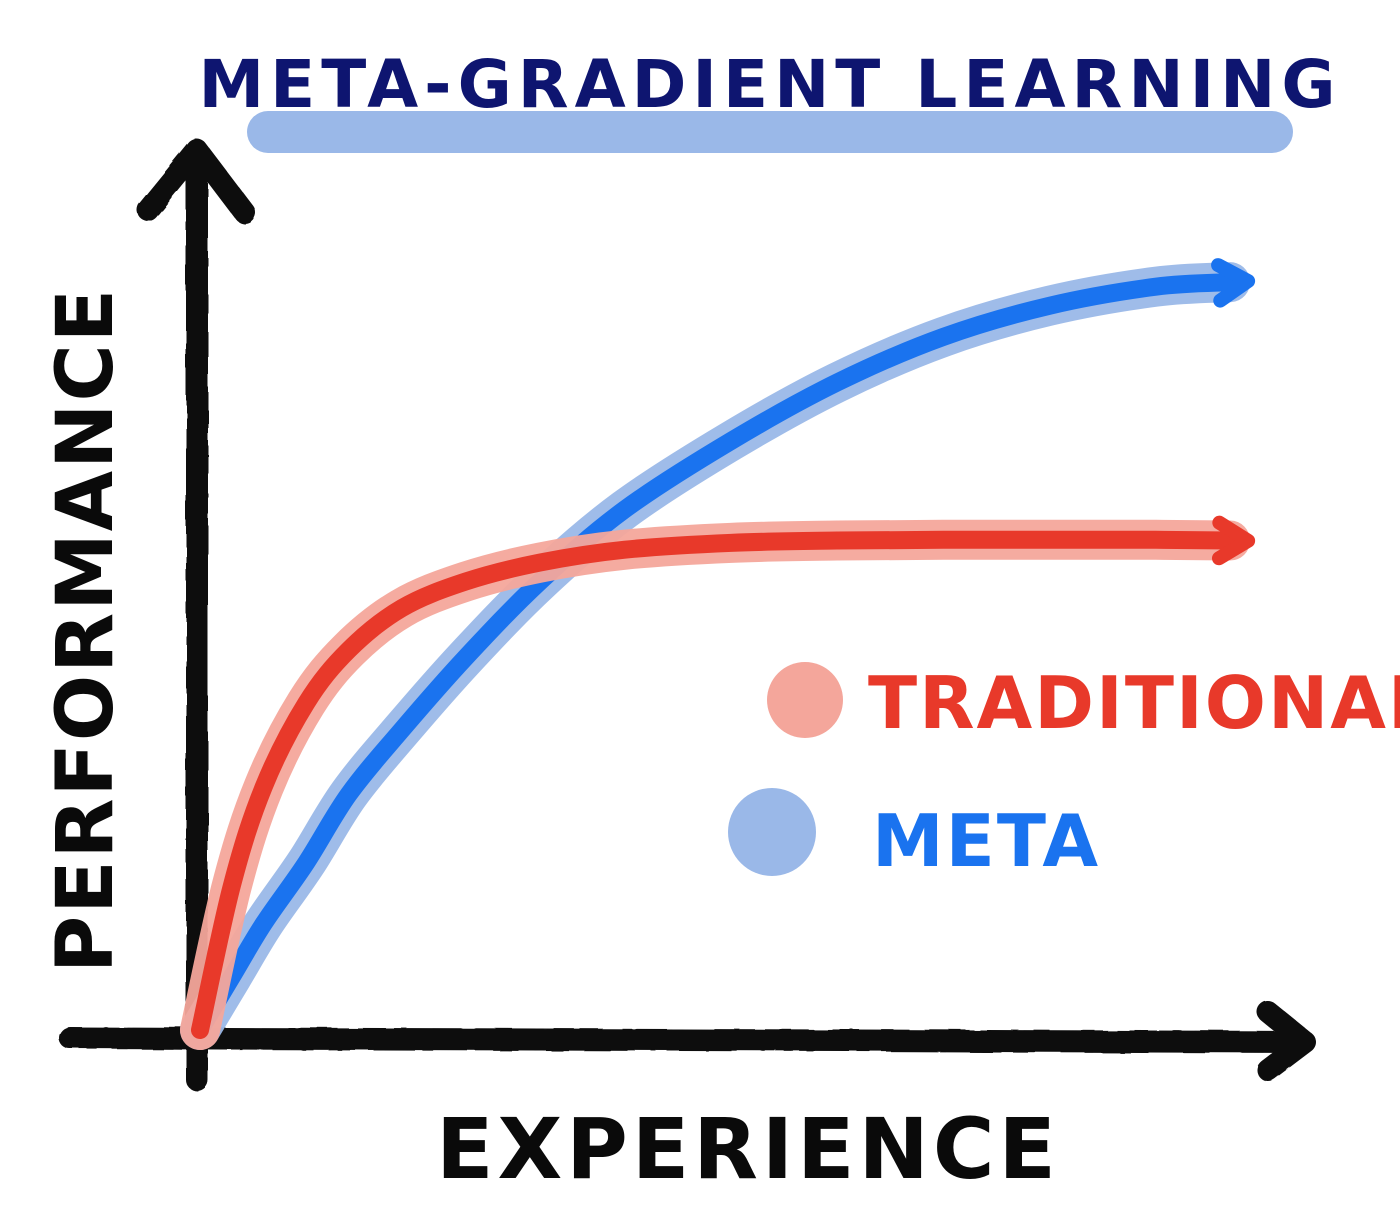 The width and height of the screenshot is (1400, 1217). What do you see at coordinates (1233, 283) in the screenshot?
I see `series-arrowhead-meta` at bounding box center [1233, 283].